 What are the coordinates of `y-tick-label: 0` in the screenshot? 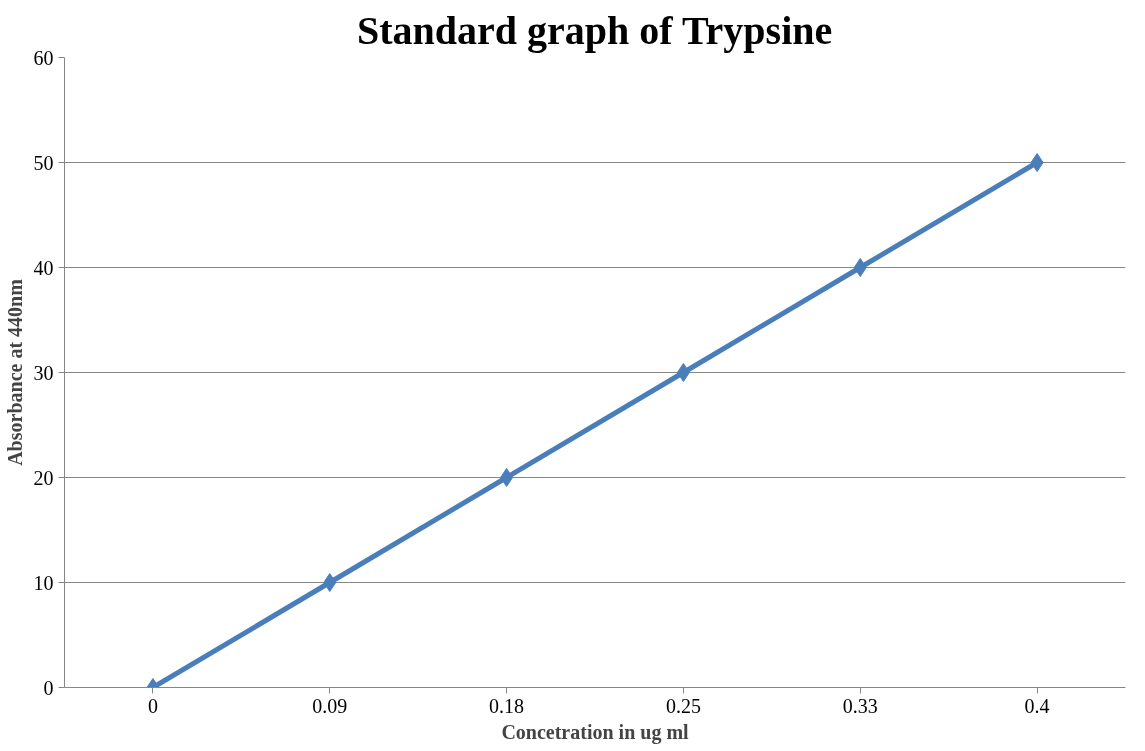 It's located at (48, 687).